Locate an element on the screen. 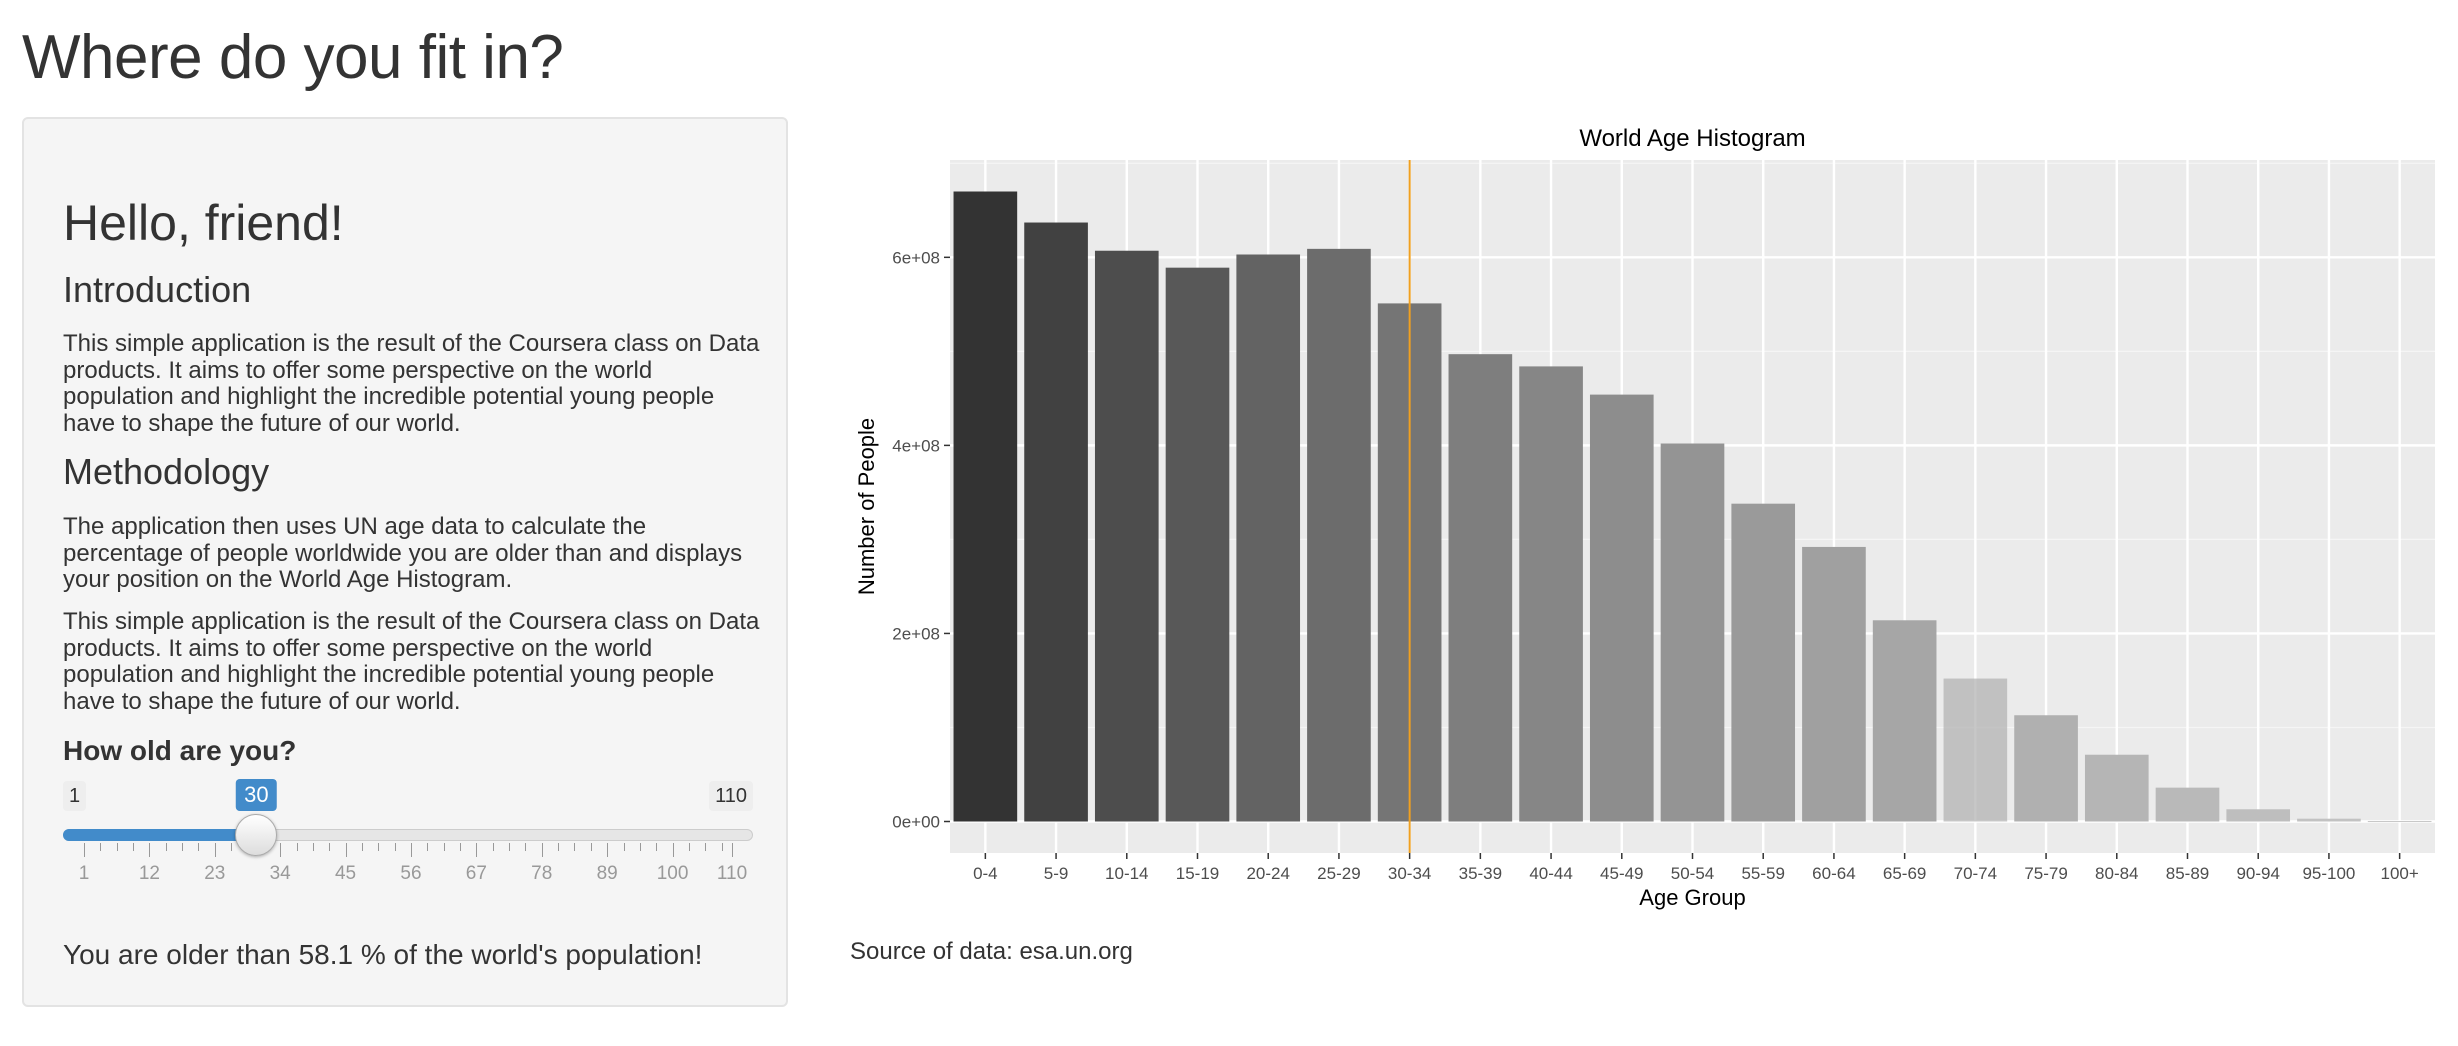 The height and width of the screenshot is (1046, 2458). slider-tick-label: 45 is located at coordinates (345, 873).